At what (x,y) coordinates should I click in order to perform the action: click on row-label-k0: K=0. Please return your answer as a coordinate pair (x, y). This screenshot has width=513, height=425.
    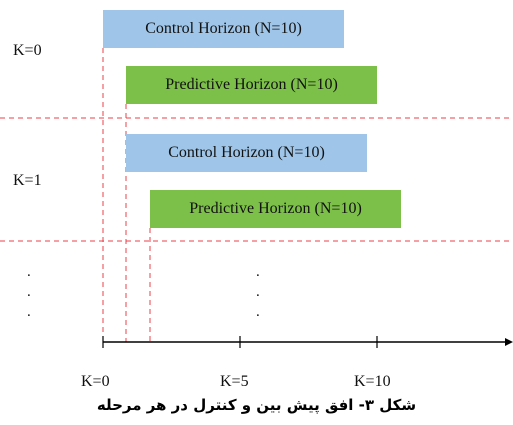
    Looking at the image, I should click on (27, 50).